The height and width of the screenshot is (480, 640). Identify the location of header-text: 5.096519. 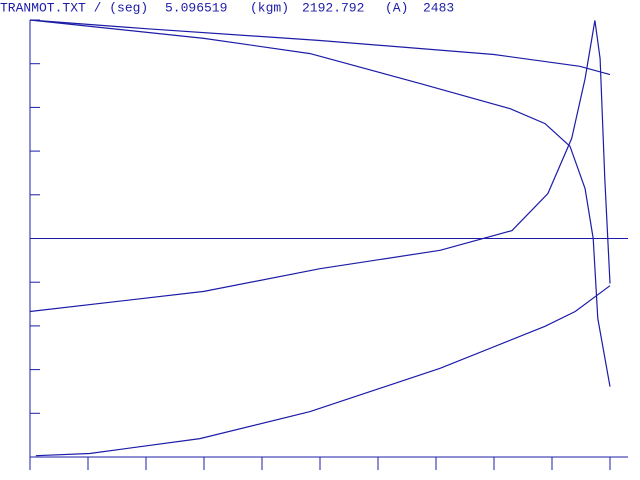
(196, 7).